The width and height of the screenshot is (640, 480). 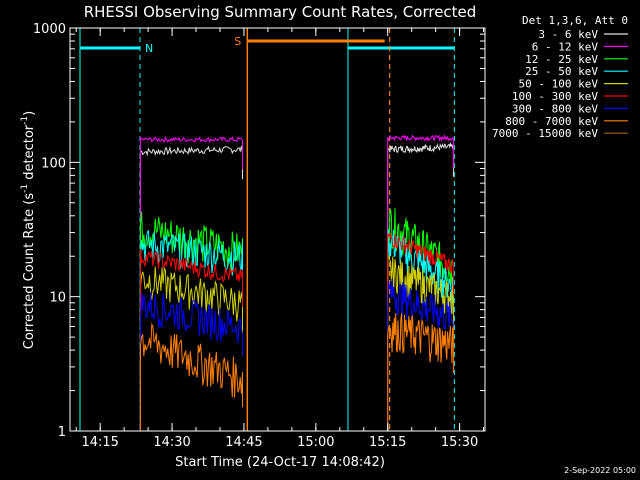 What do you see at coordinates (555, 96) in the screenshot?
I see `legend-entry-label: 100 - 300 keV` at bounding box center [555, 96].